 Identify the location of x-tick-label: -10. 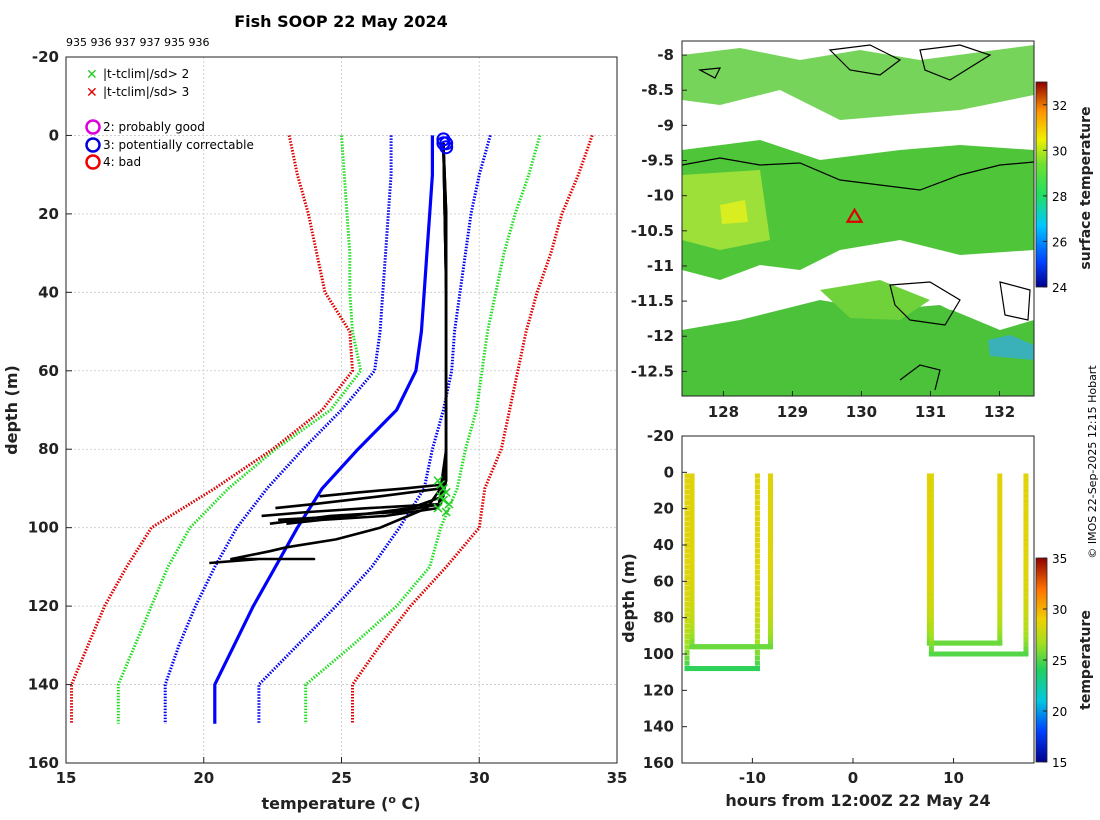
(752, 778).